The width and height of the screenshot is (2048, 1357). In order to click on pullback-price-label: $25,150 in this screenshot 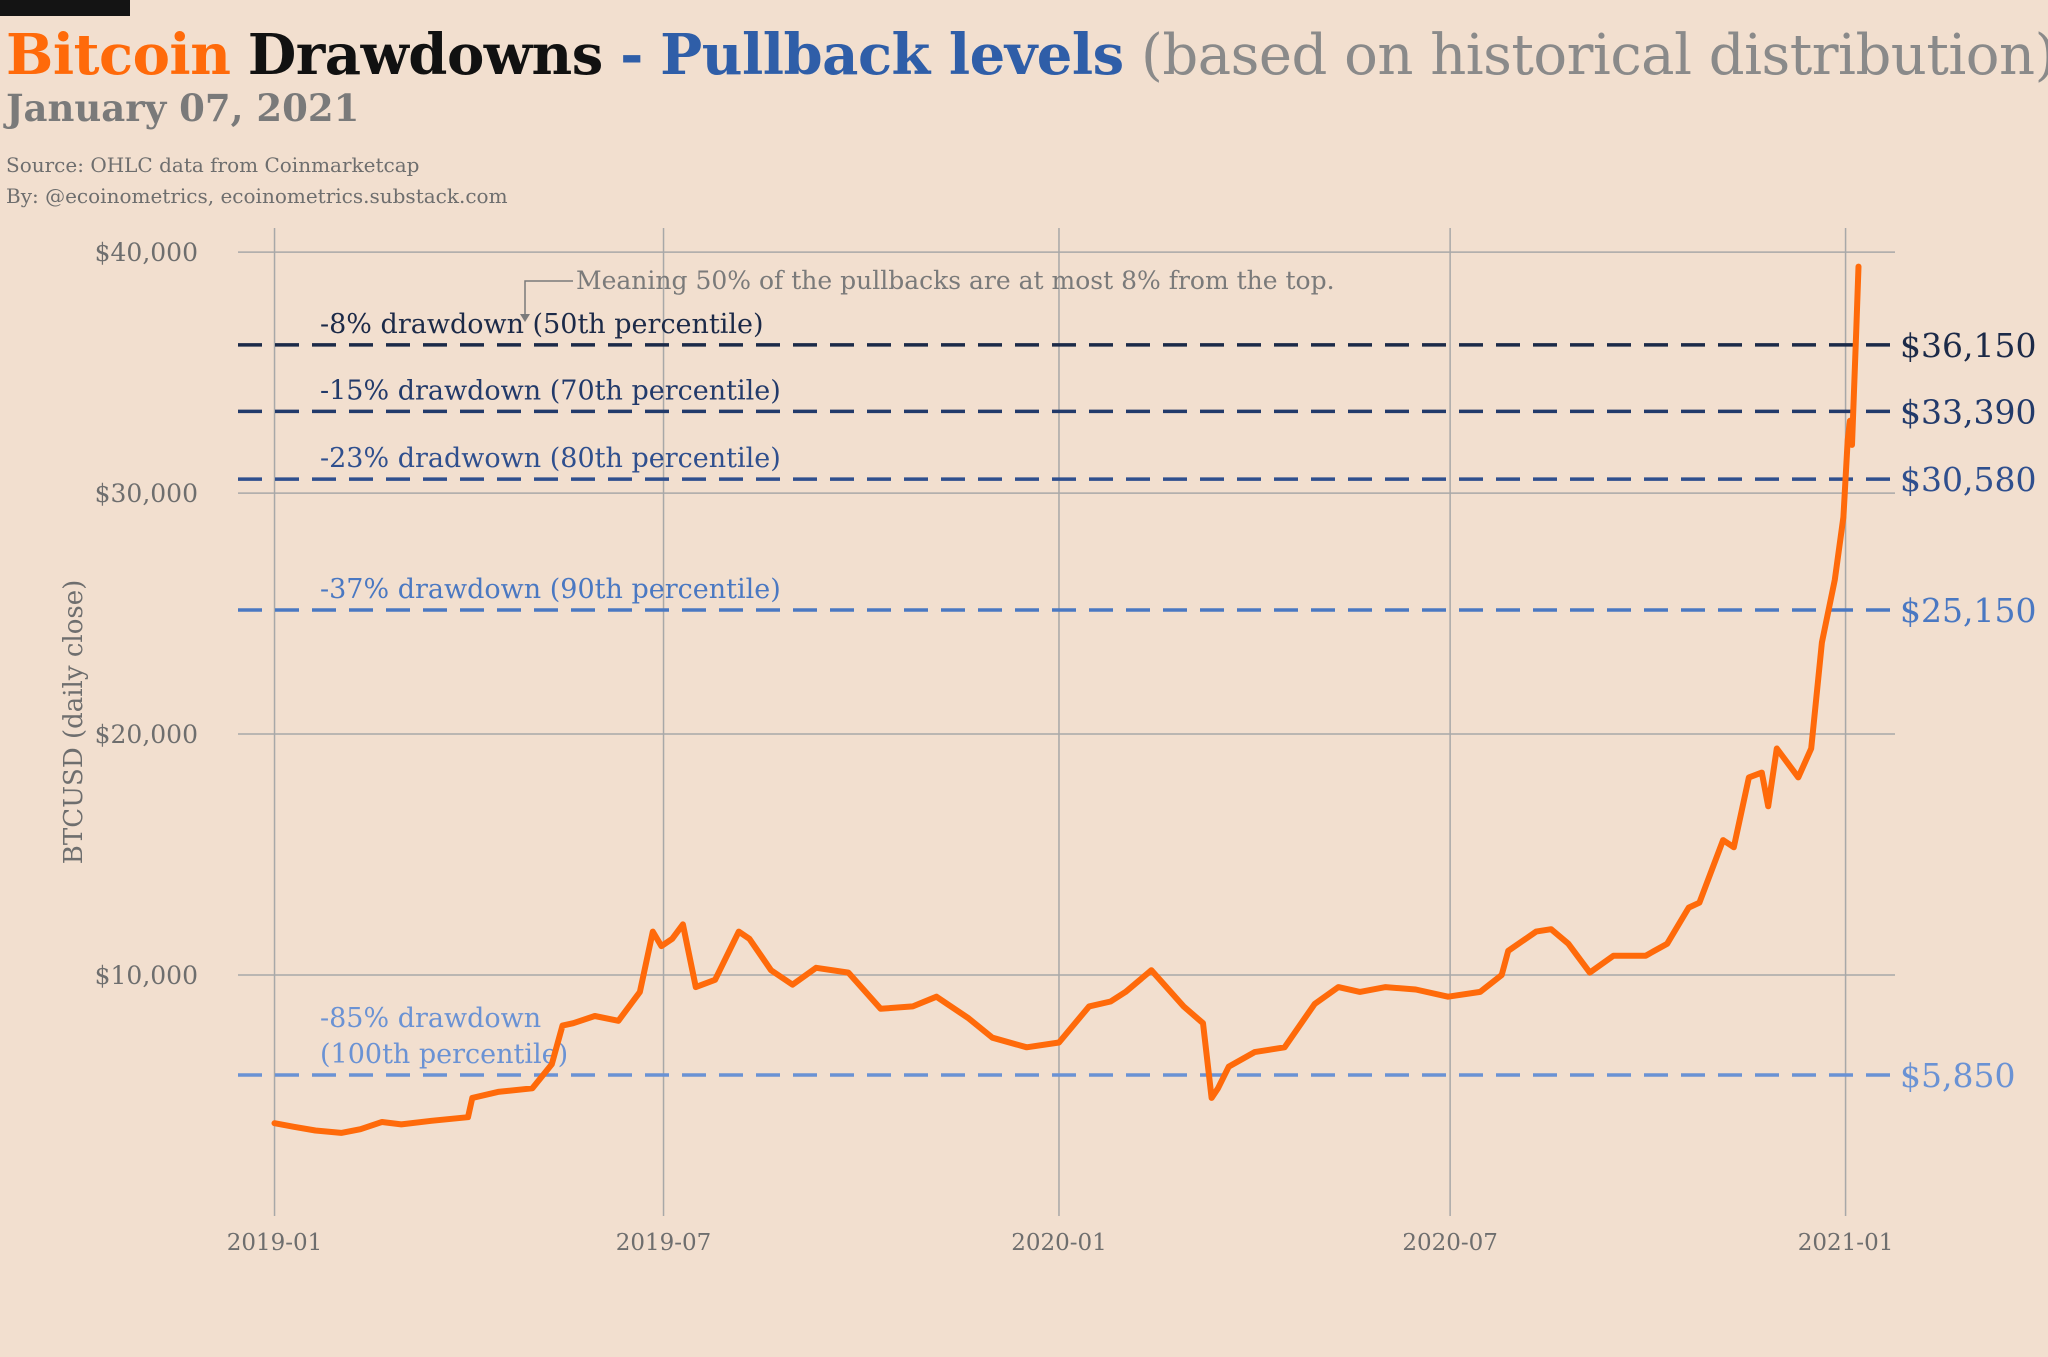, I will do `click(1968, 610)`.